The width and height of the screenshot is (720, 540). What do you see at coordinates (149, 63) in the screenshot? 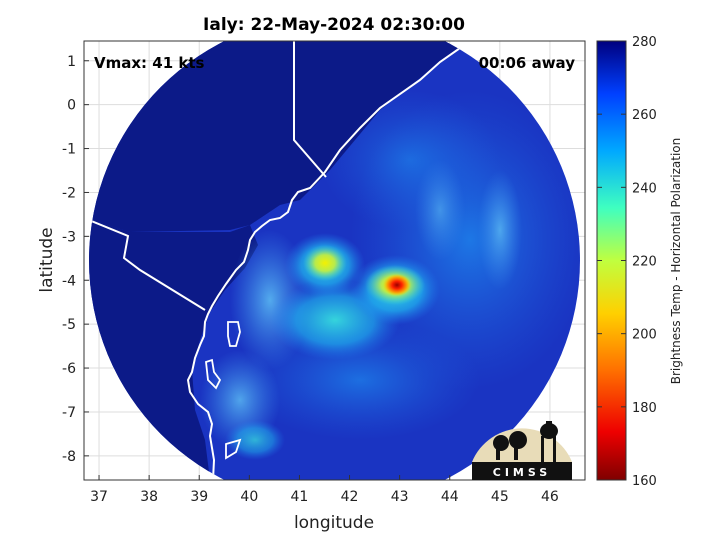
I see `vmax-label: Vmax: 41 kts` at bounding box center [149, 63].